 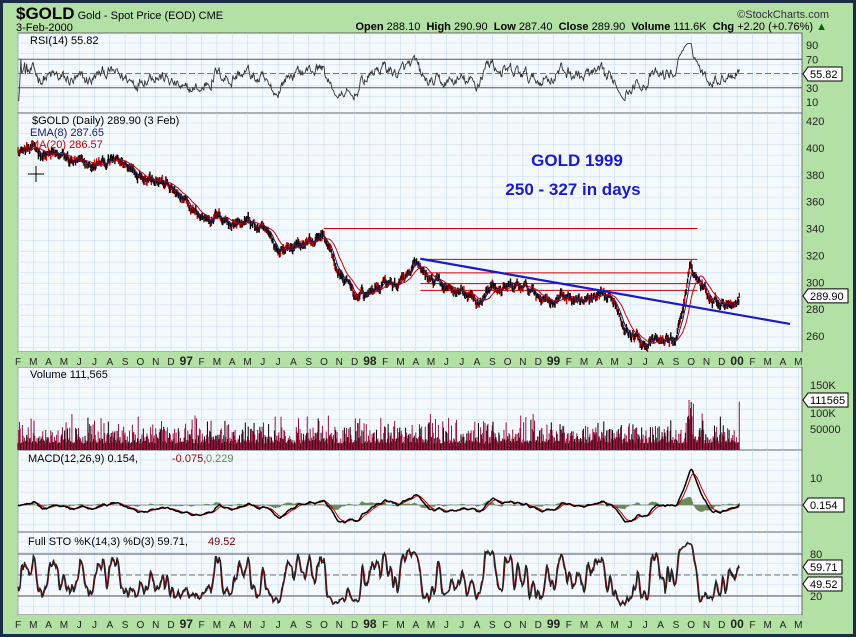 I want to click on rsi-axis-label: 90, so click(x=812, y=46).